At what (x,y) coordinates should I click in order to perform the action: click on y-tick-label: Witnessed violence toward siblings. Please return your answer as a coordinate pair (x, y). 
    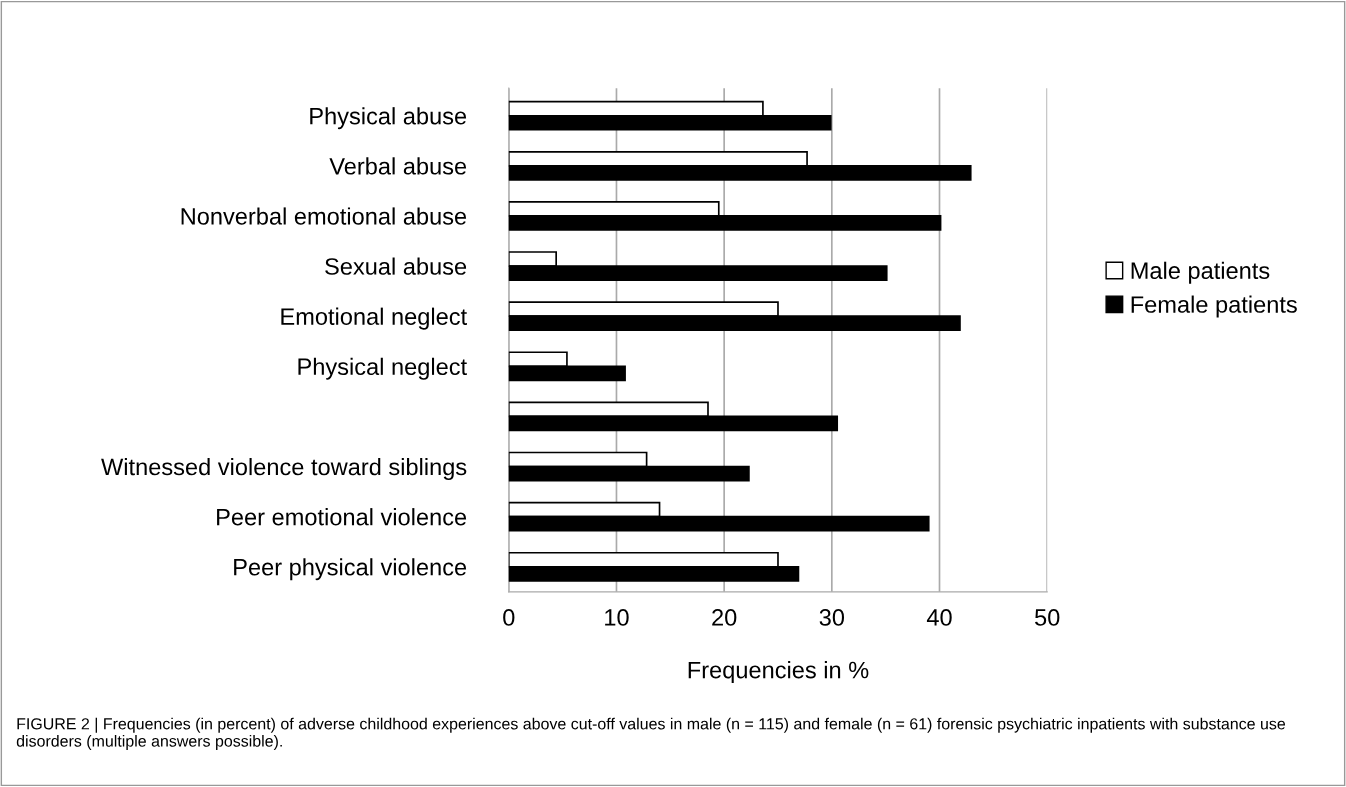
    Looking at the image, I should click on (284, 468).